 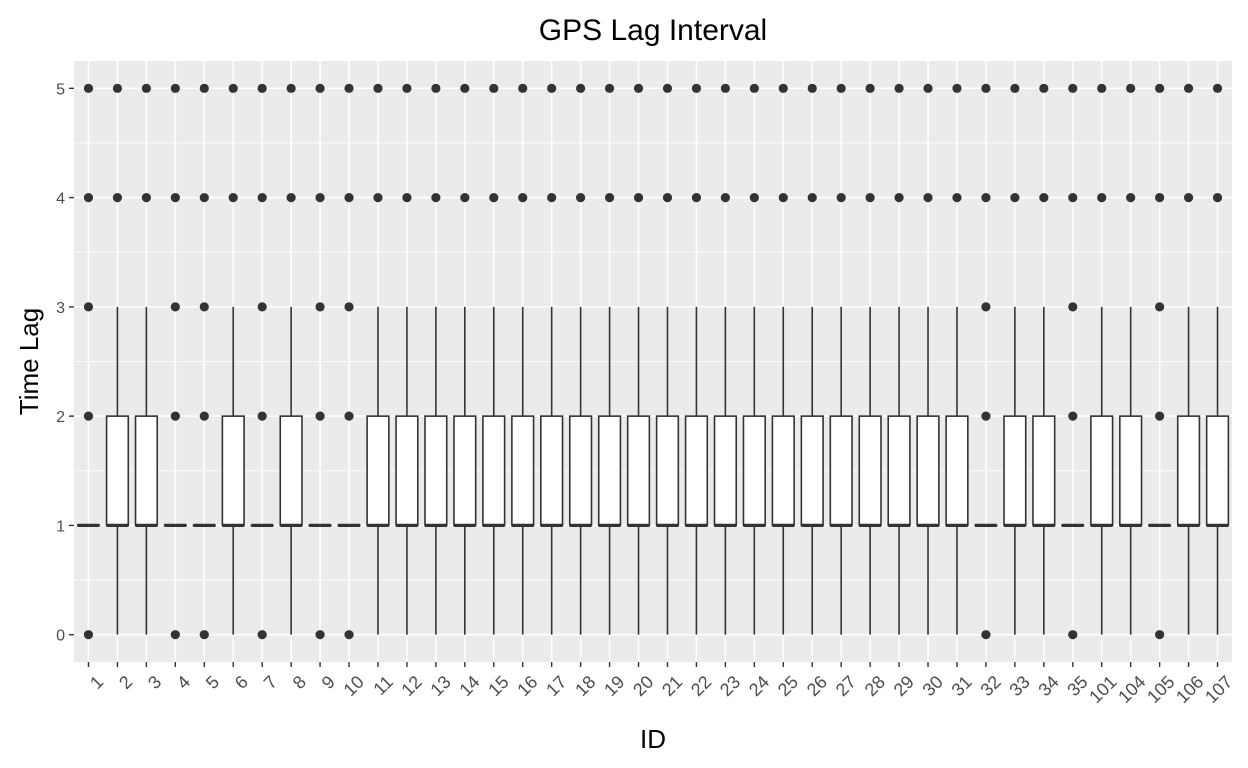 What do you see at coordinates (759, 686) in the screenshot?
I see `x-tick-label: 24` at bounding box center [759, 686].